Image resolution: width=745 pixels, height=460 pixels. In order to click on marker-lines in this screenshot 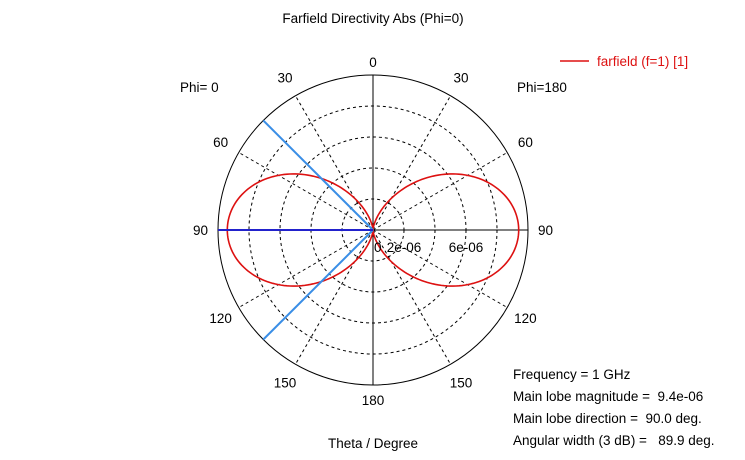, I will do `click(296, 230)`.